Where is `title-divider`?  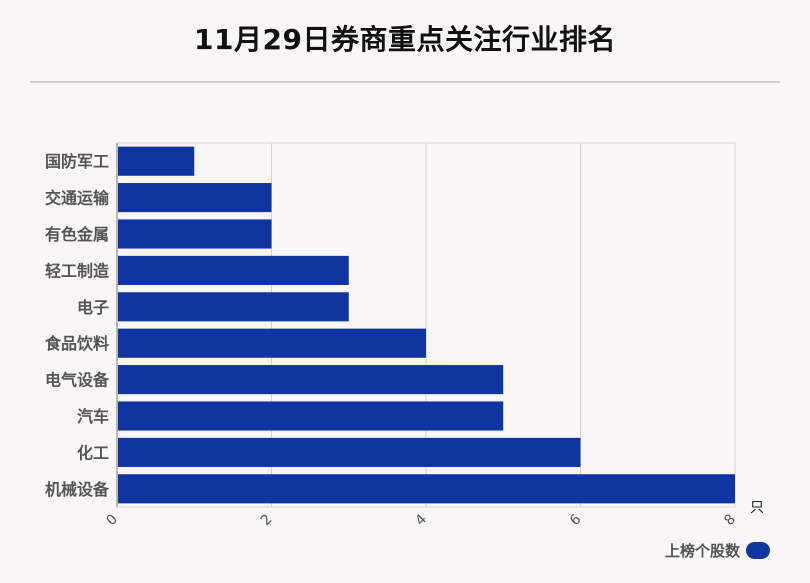 title-divider is located at coordinates (405, 82).